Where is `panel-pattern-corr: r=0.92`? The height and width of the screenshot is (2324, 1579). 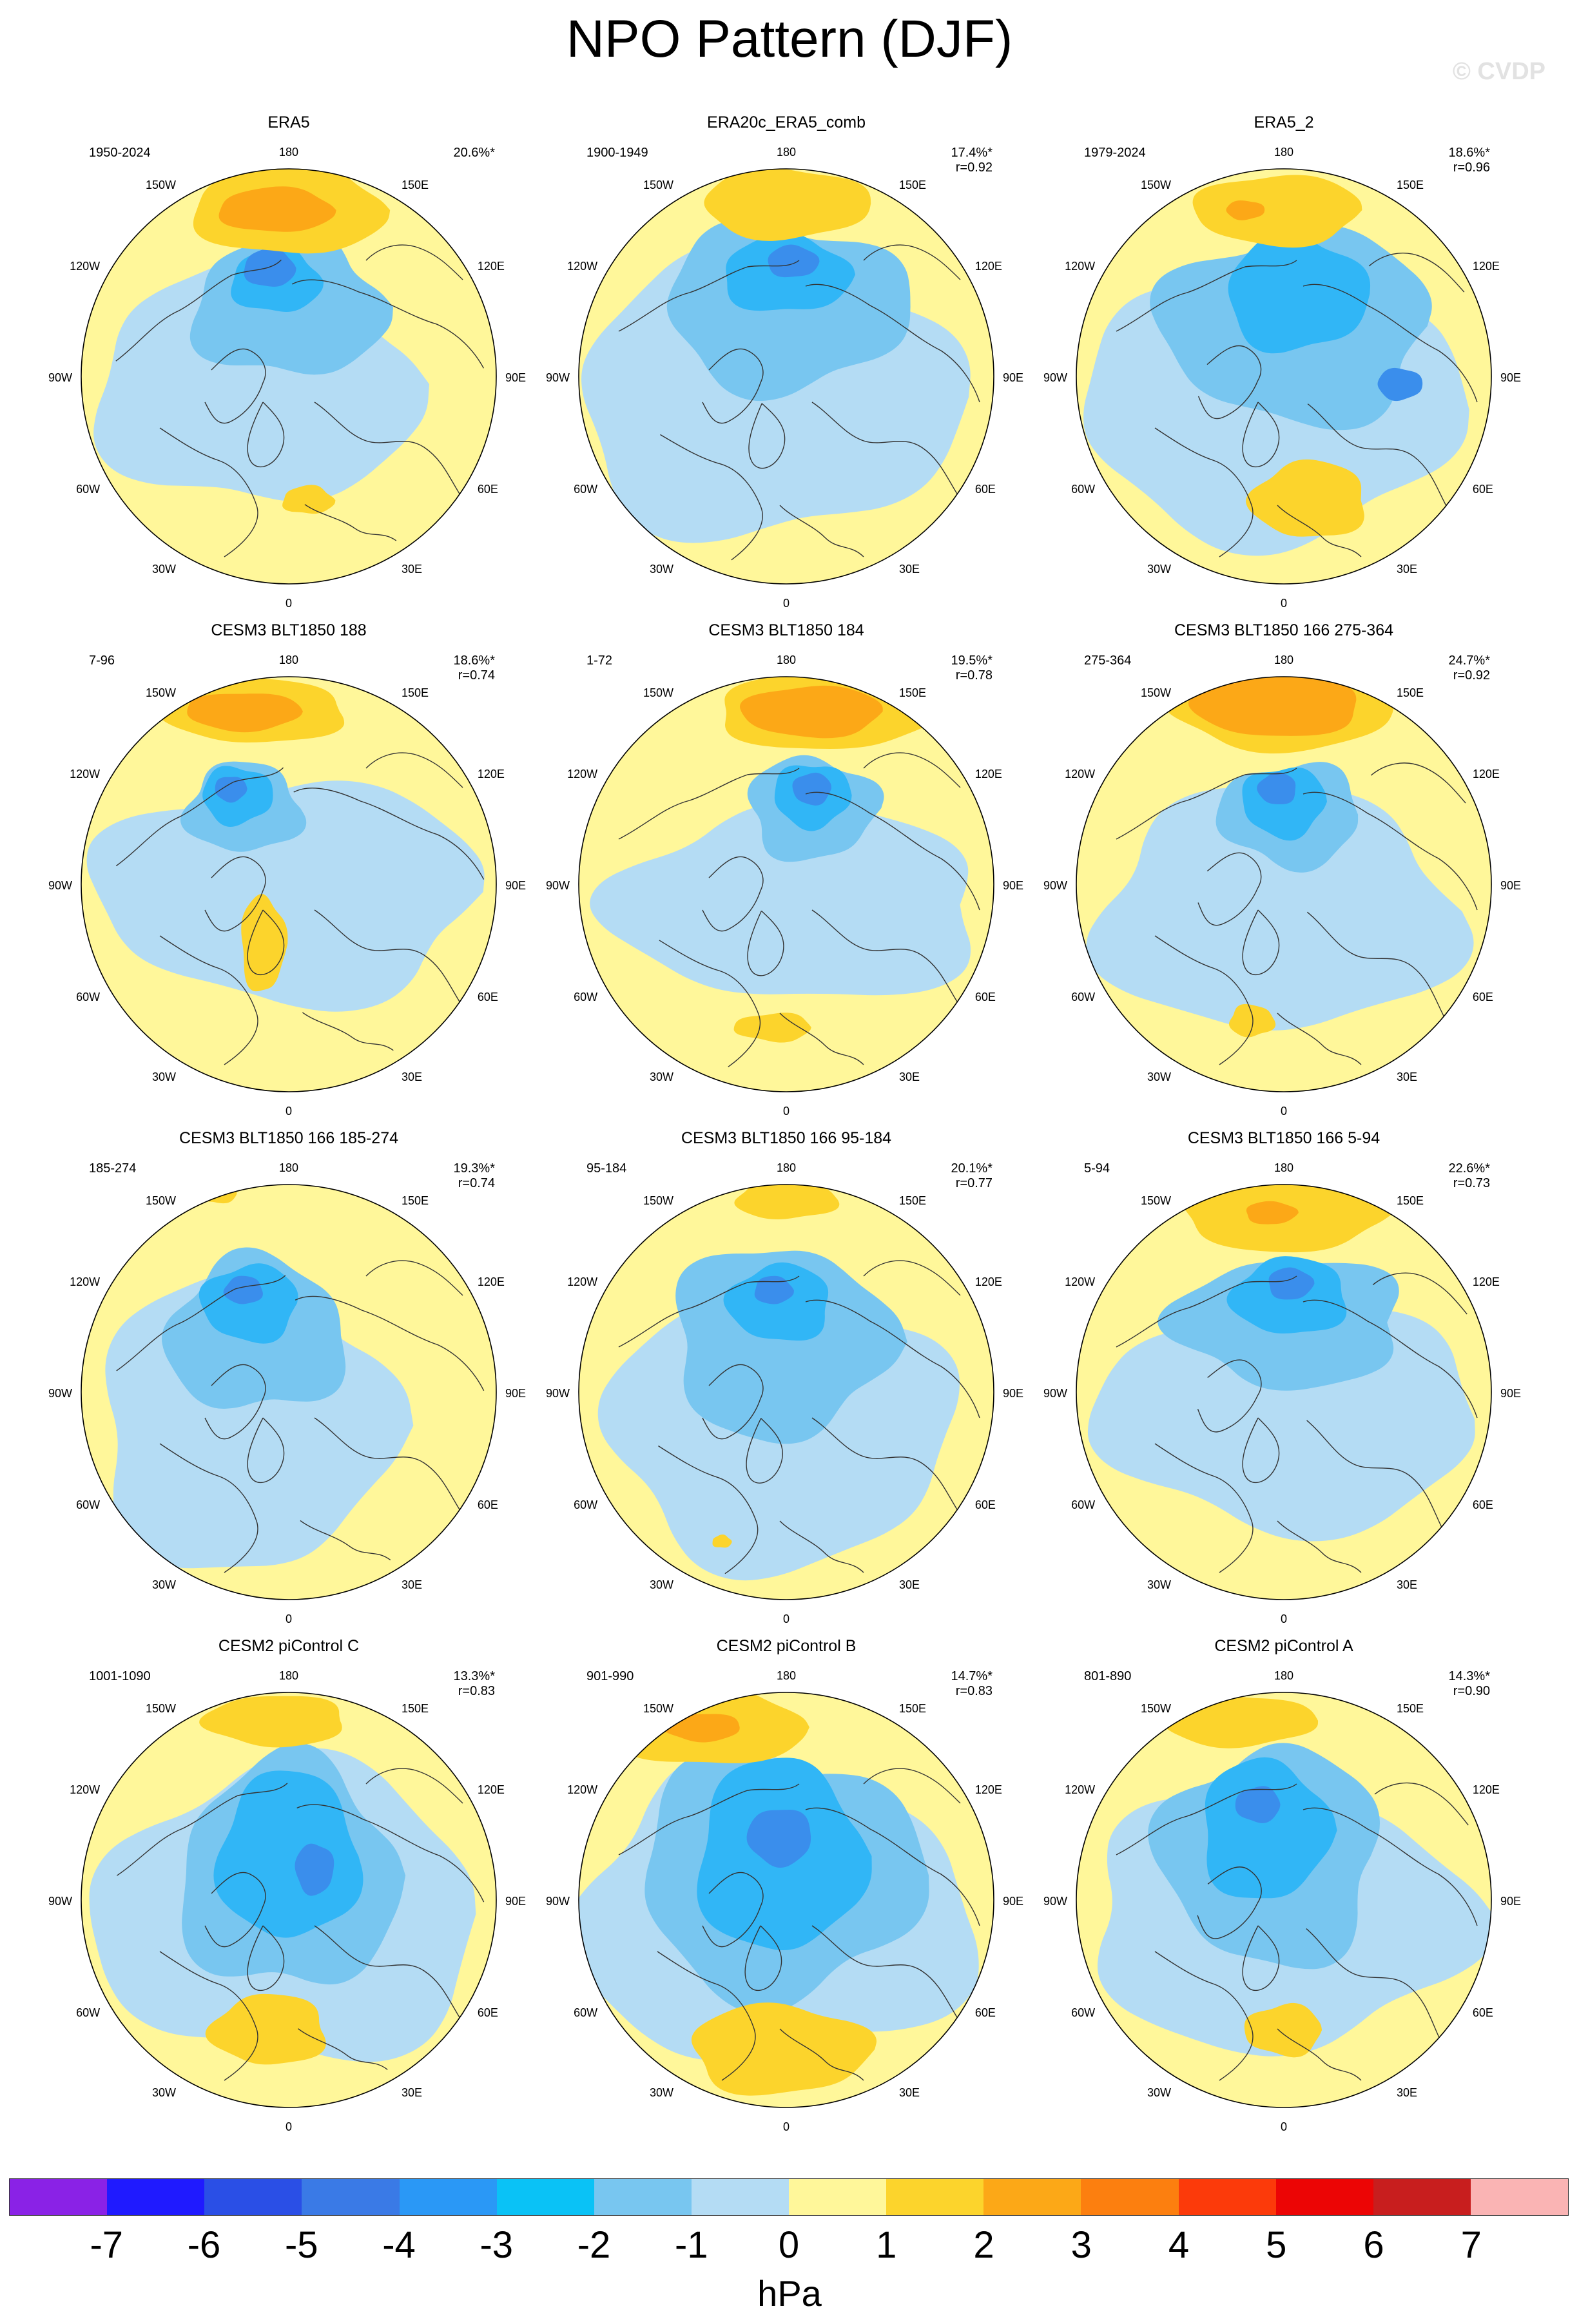
panel-pattern-corr: r=0.92 is located at coordinates (1471, 676).